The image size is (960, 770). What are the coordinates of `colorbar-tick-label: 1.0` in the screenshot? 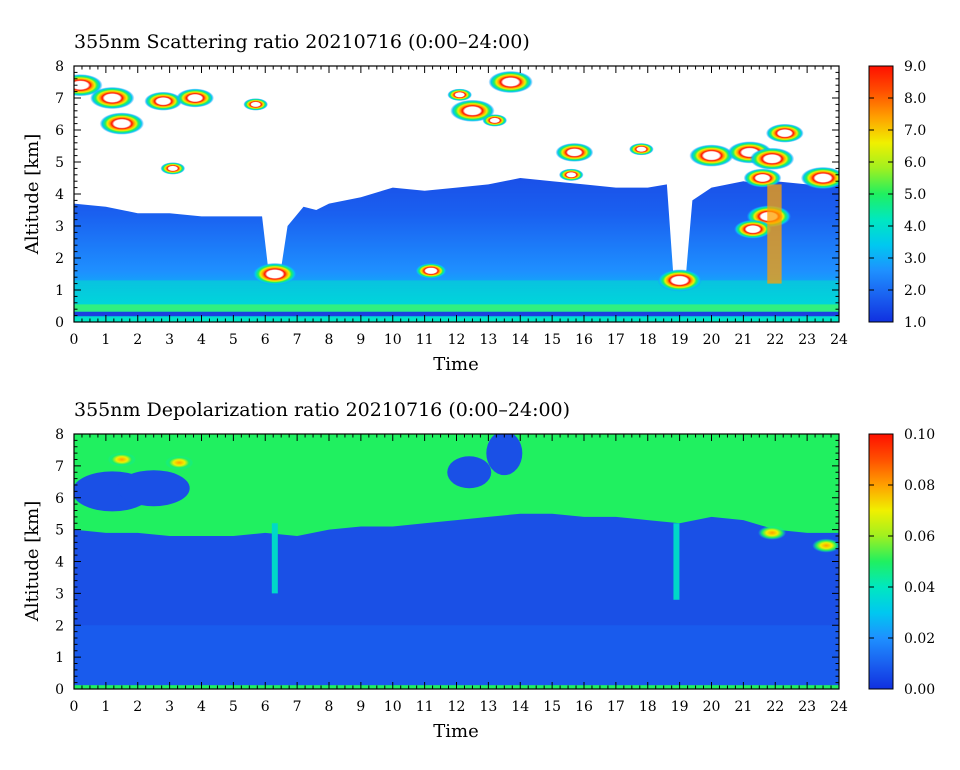 It's located at (915, 323).